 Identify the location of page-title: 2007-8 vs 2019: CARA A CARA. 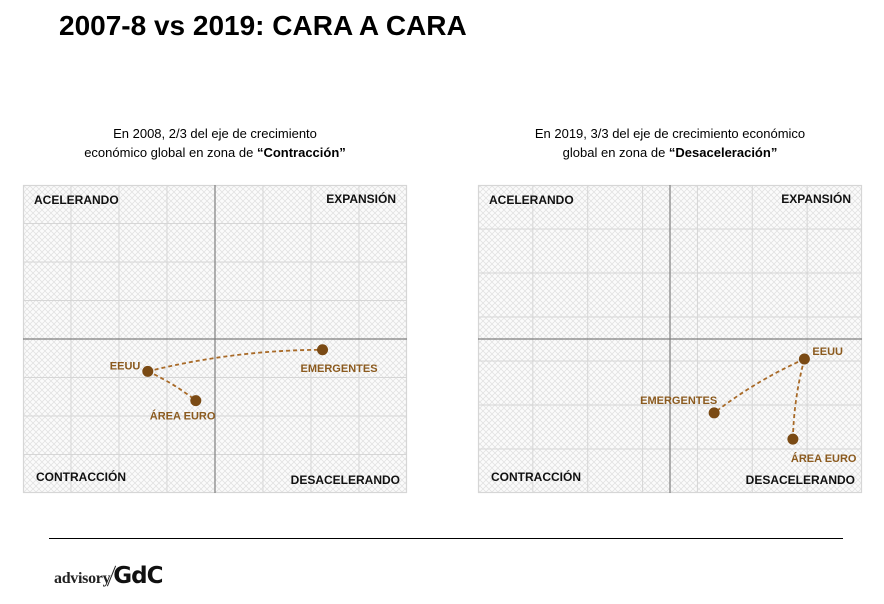
(263, 25).